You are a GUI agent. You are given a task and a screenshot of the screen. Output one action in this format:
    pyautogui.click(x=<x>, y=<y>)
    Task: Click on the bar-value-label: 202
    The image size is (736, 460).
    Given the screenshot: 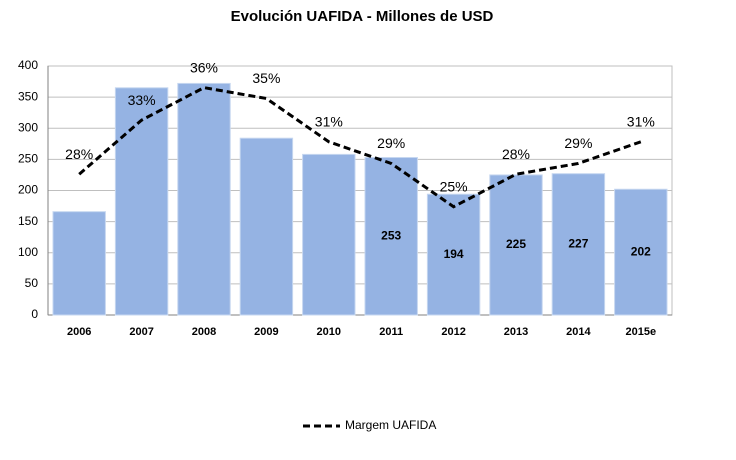 What is the action you would take?
    pyautogui.click(x=641, y=251)
    